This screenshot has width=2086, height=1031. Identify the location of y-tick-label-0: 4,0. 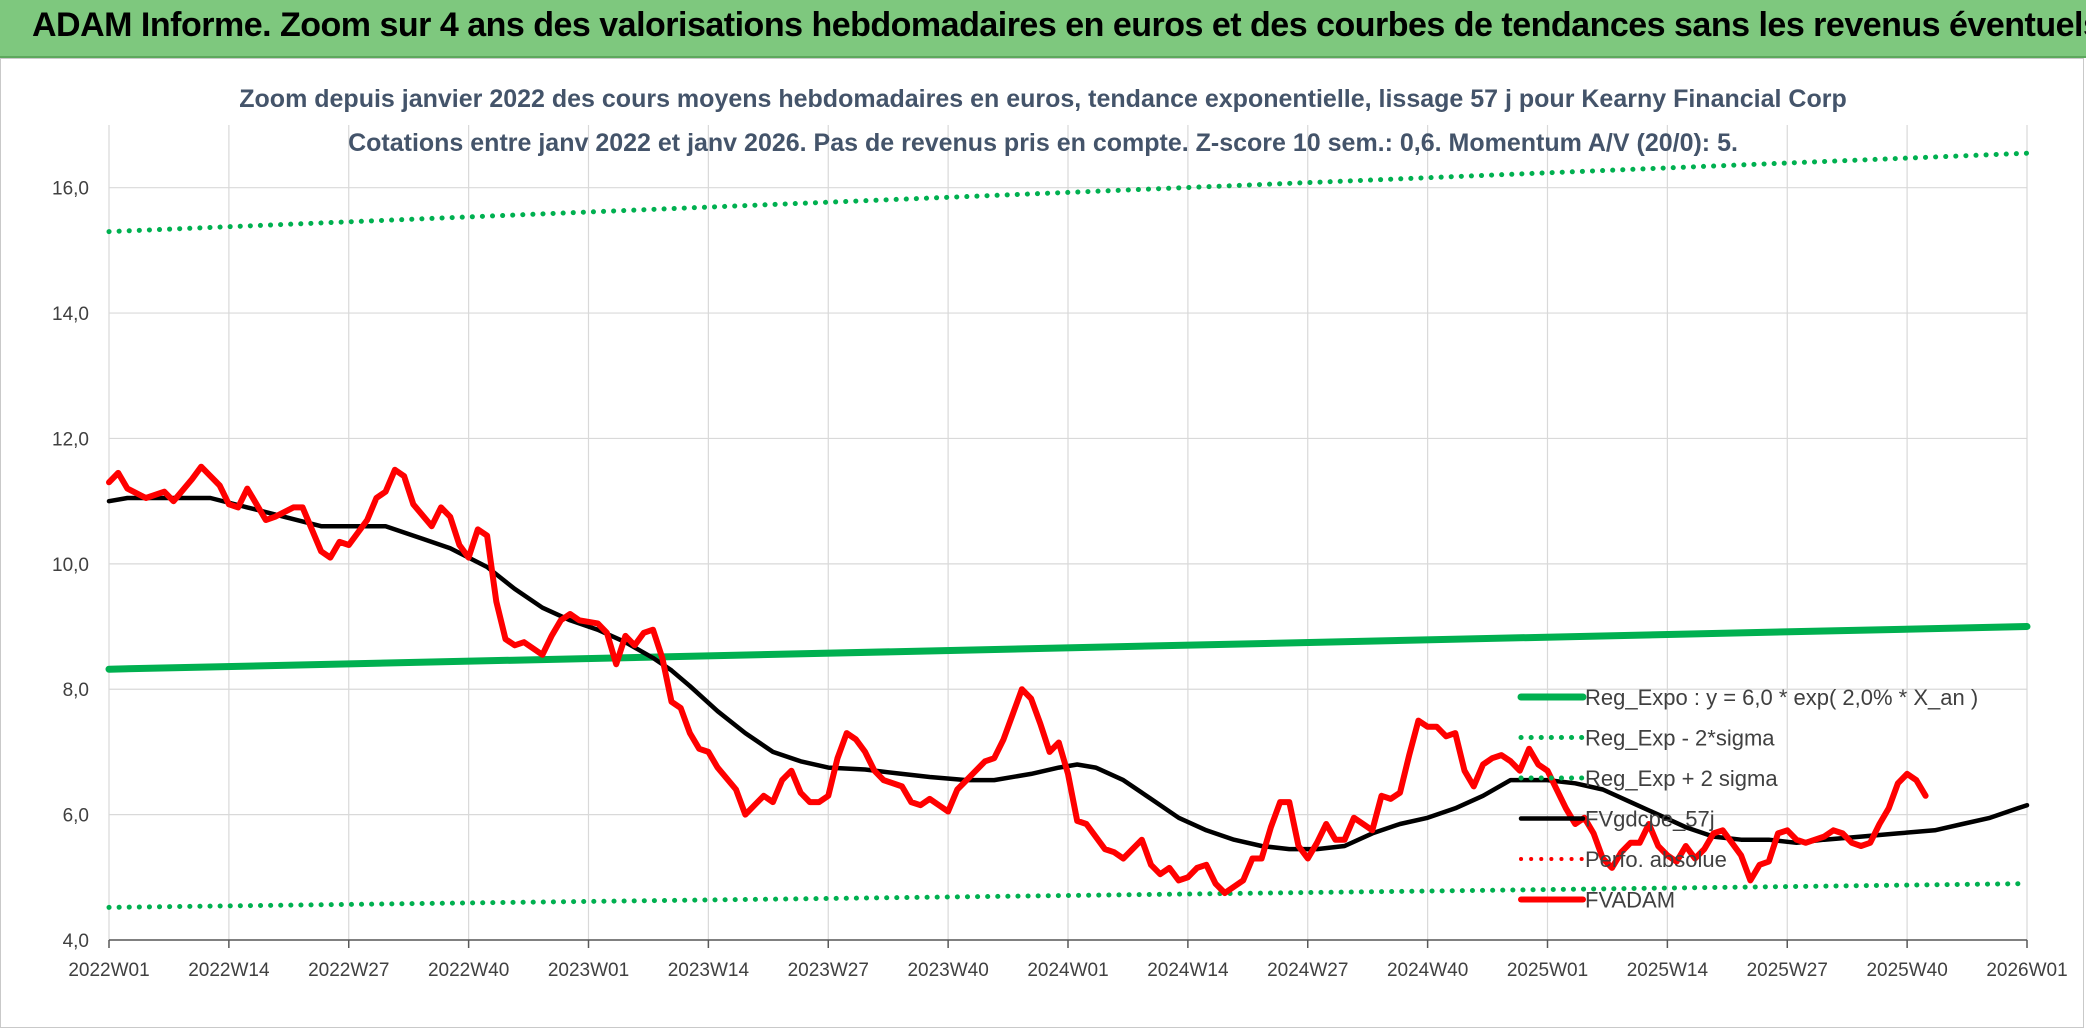
(76, 941).